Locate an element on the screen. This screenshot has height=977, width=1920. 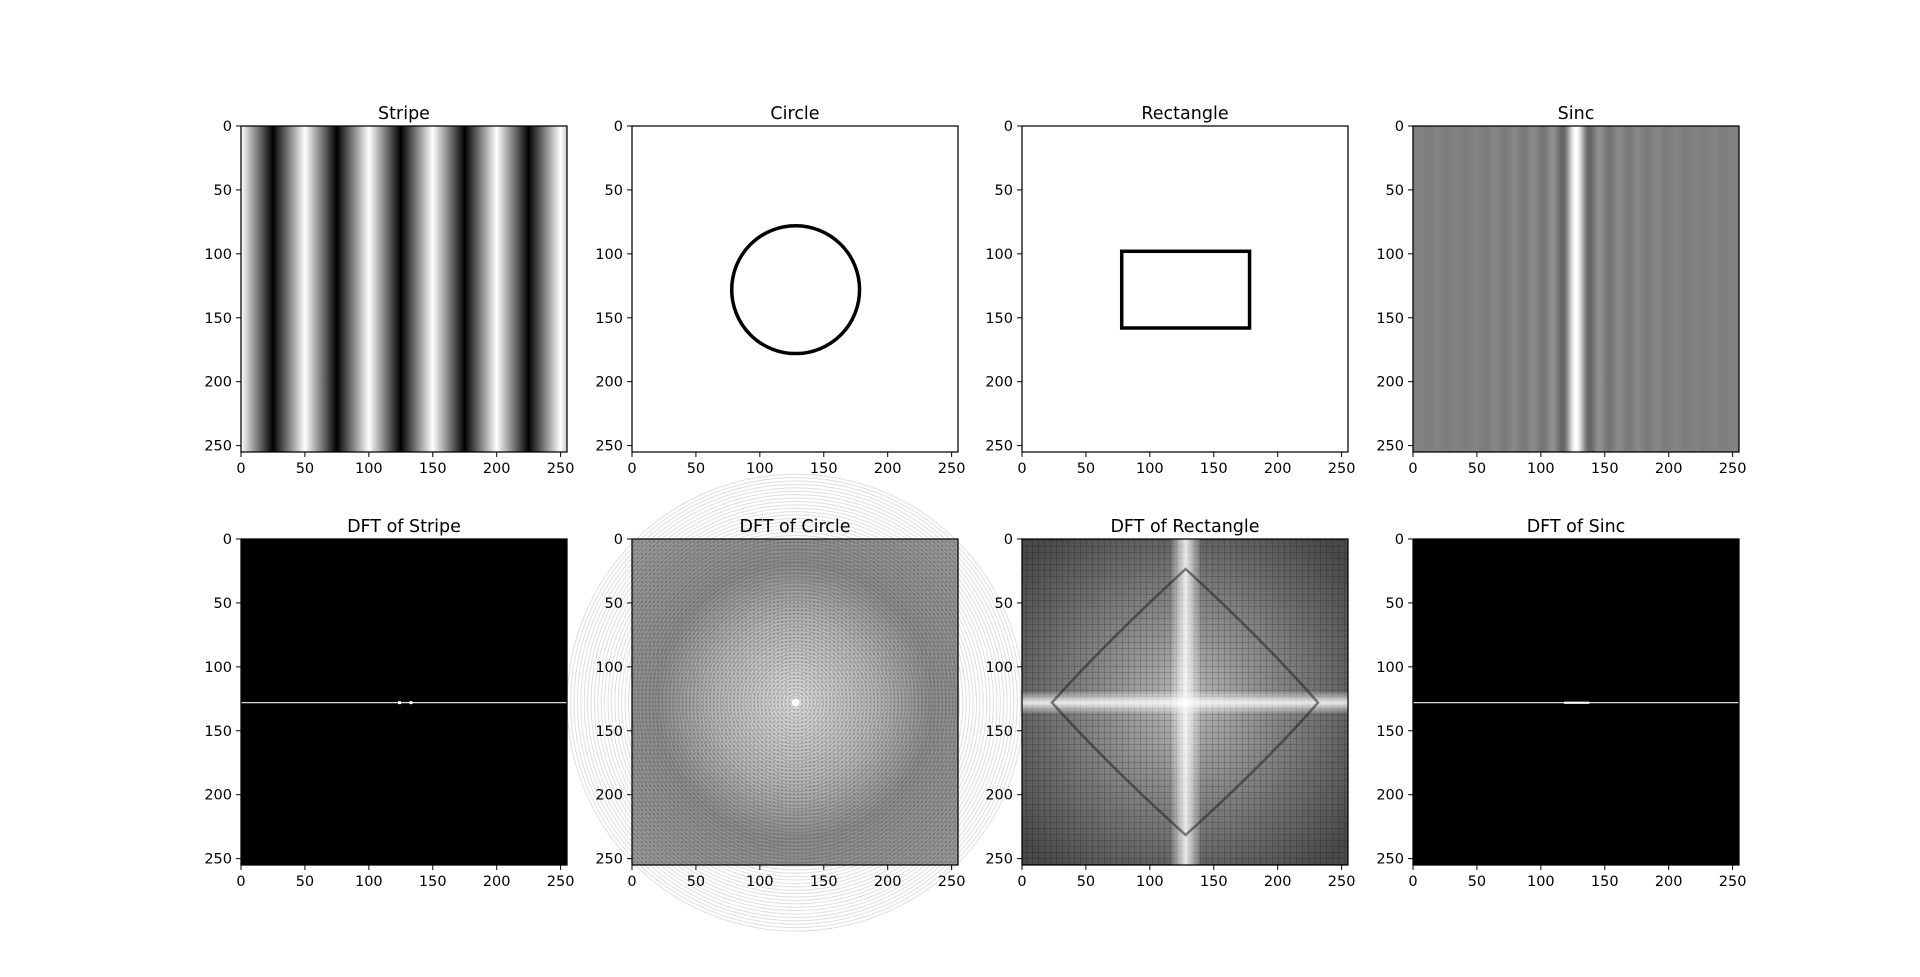
sinc-image is located at coordinates (1576, 289).